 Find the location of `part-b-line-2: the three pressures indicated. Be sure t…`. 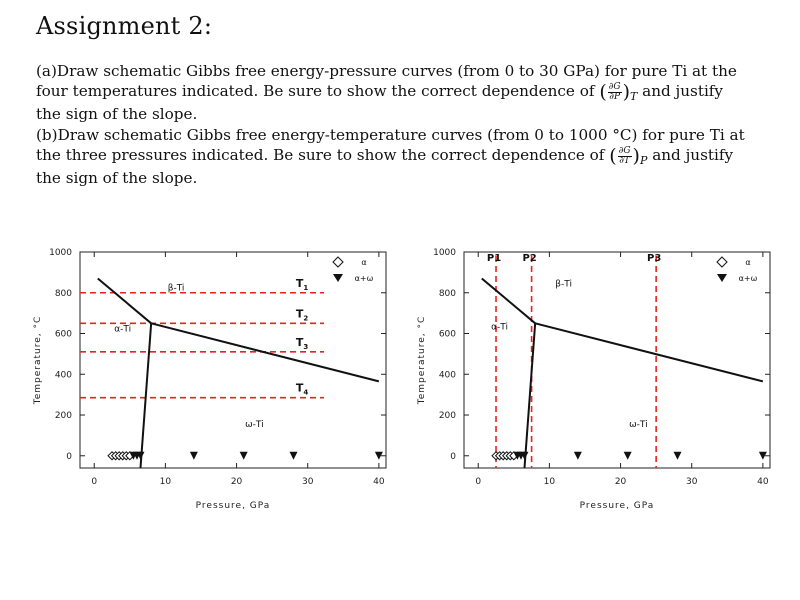

part-b-line-2: the three pressures indicated. Be sure t… is located at coordinates (385, 156).